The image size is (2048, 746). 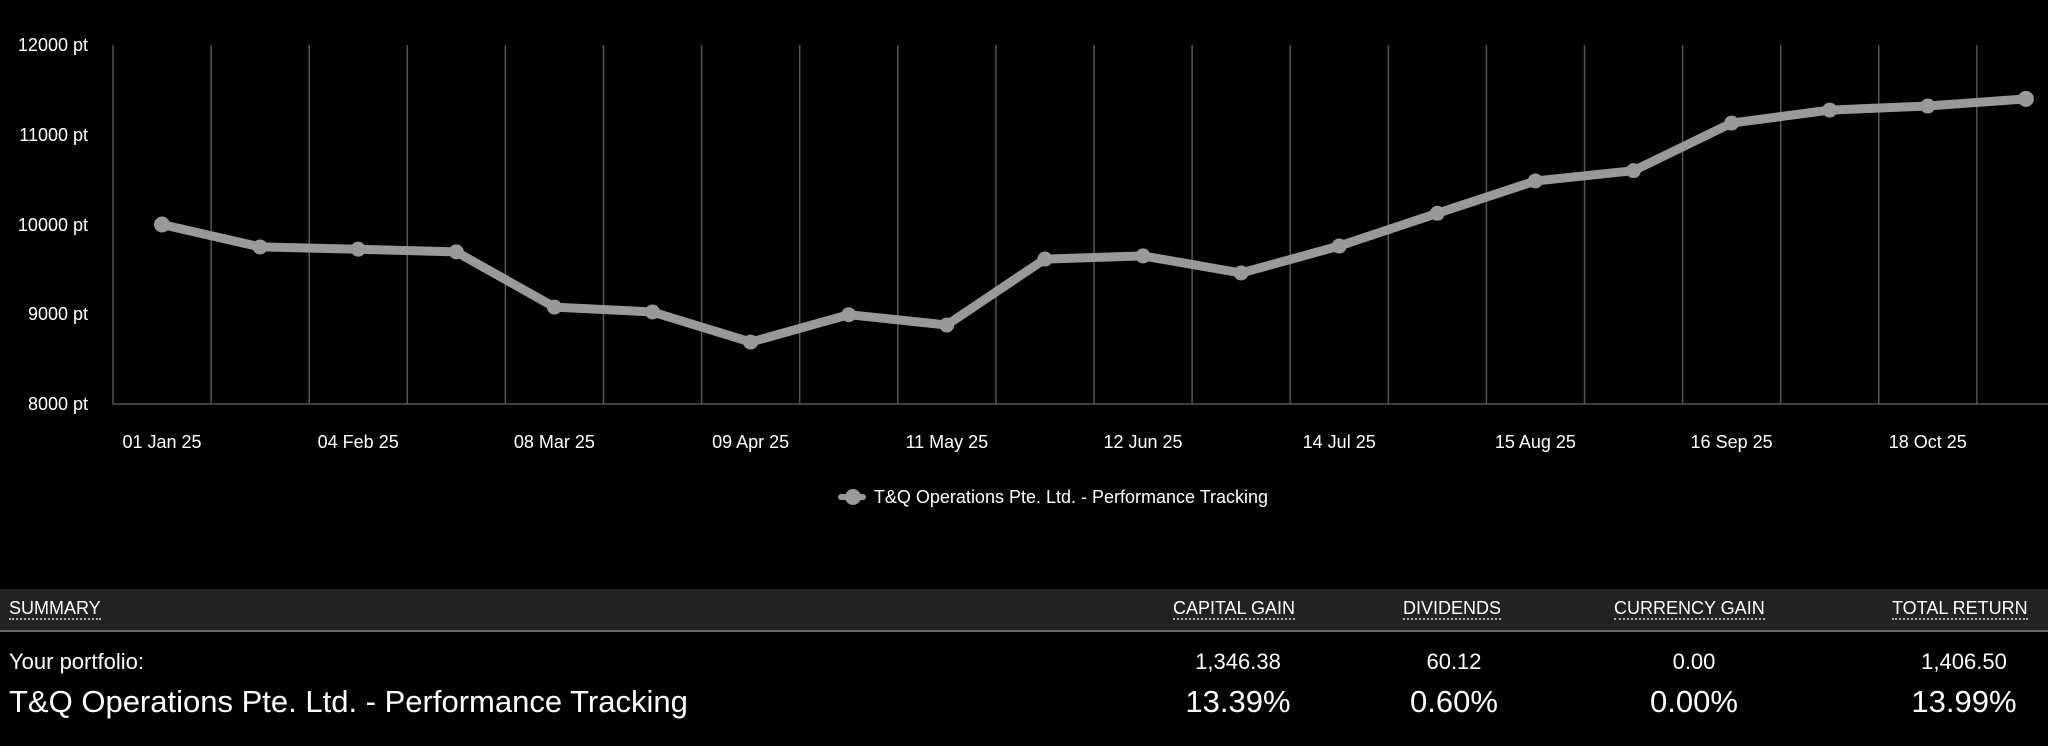 I want to click on x-tick-label: 18 Oct 25, so click(x=1927, y=442).